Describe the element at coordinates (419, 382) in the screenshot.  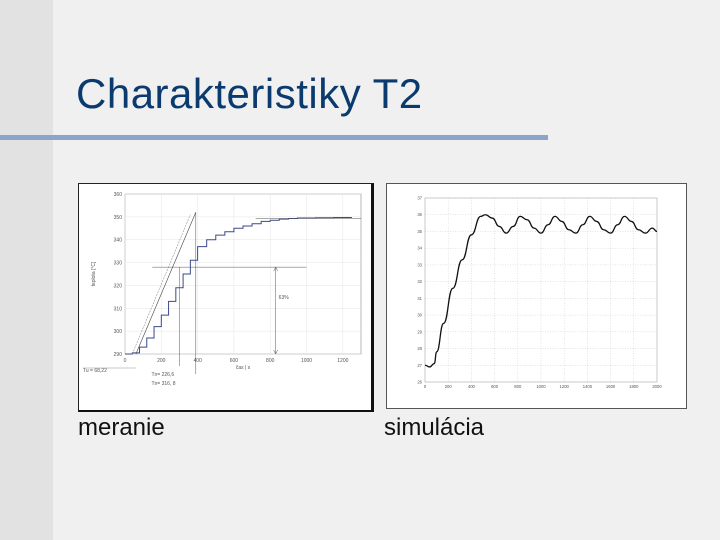
I see `y-tick-label: 26` at that location.